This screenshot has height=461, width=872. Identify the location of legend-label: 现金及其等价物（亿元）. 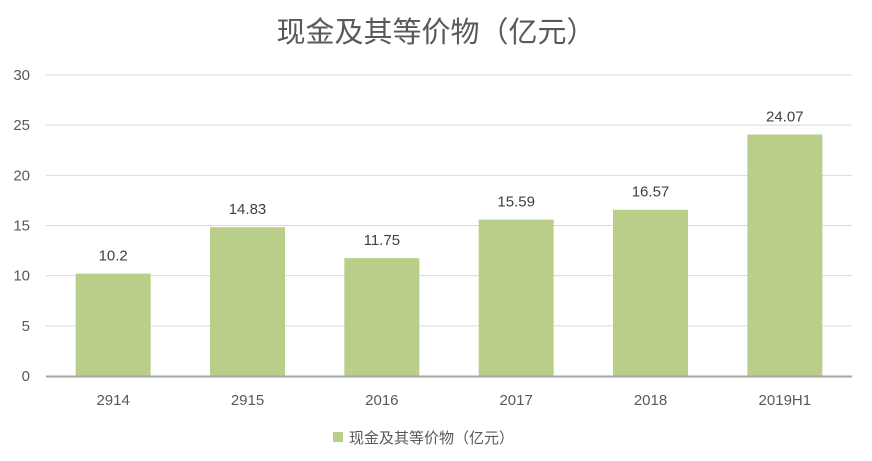
(431, 438).